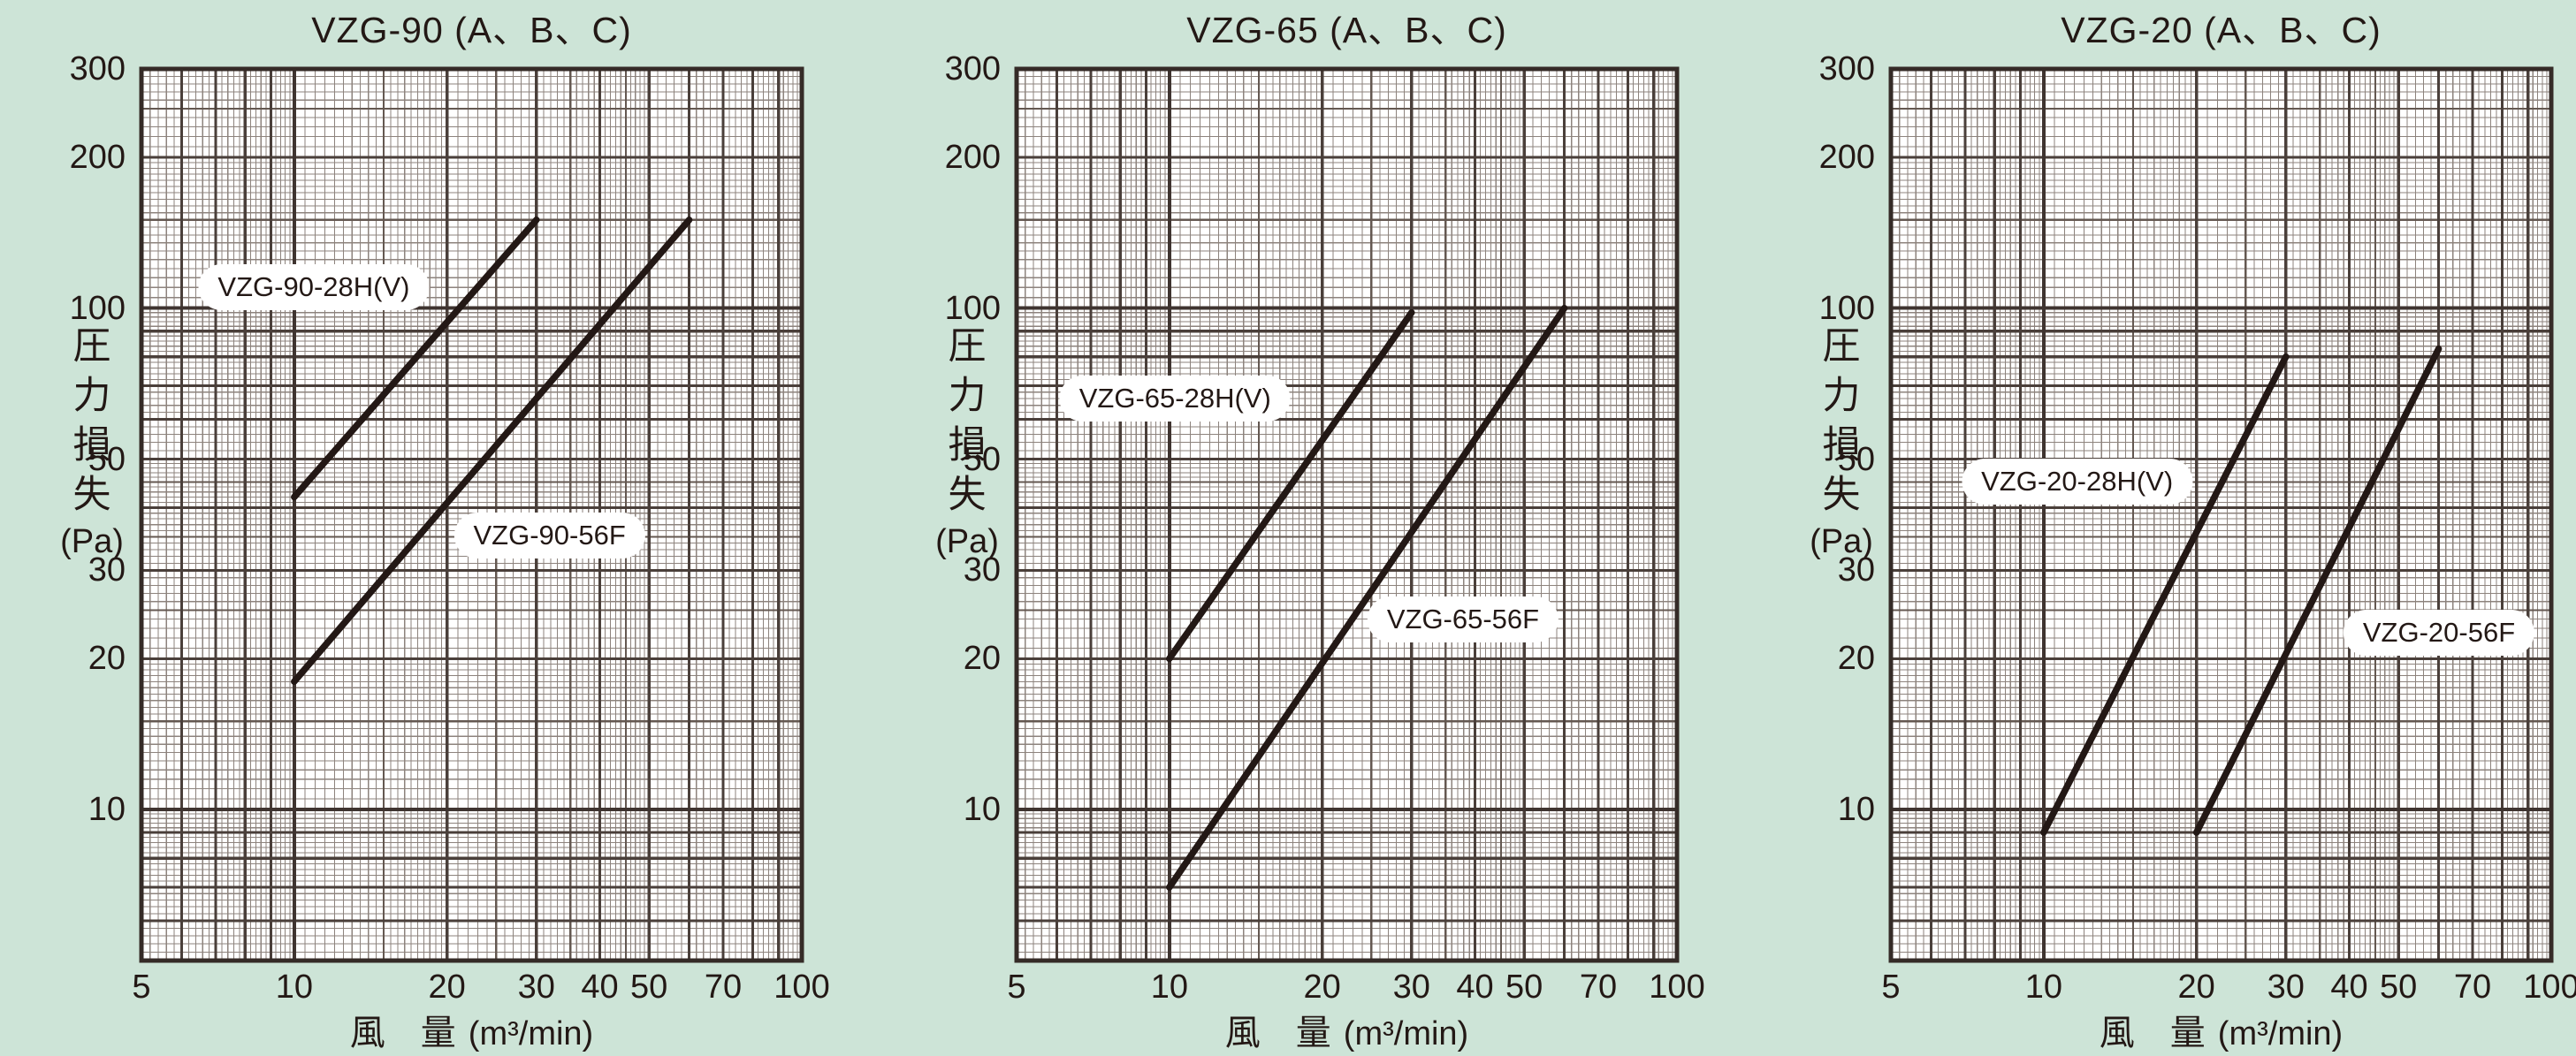 The width and height of the screenshot is (2576, 1056). What do you see at coordinates (314, 287) in the screenshot?
I see `series-label: VZG-90-28H(V)` at bounding box center [314, 287].